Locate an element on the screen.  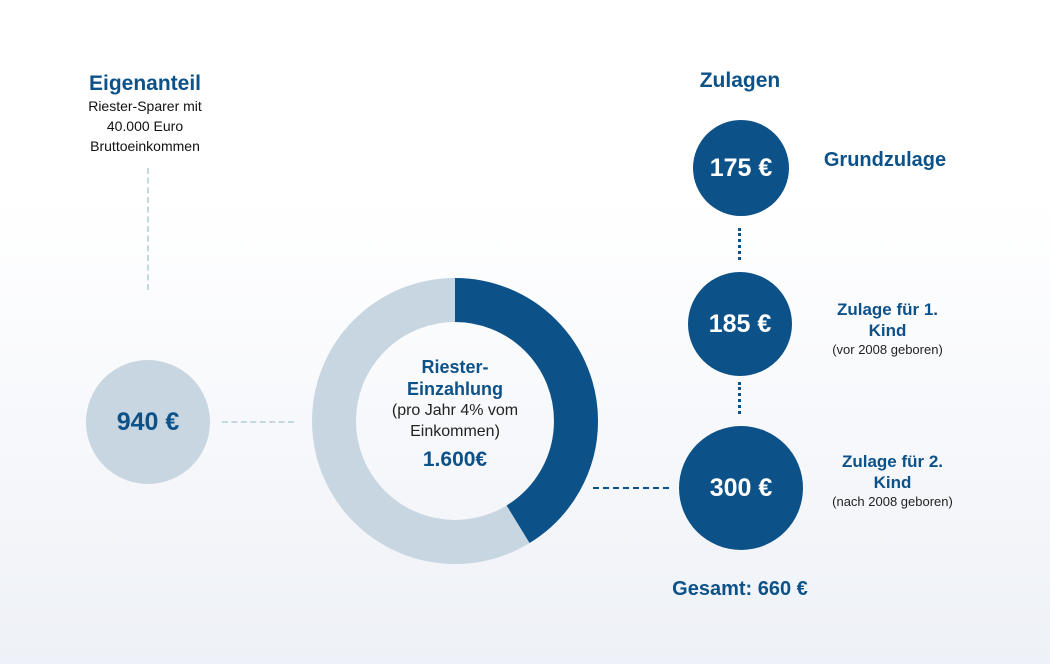
zulage-label: Zulage für 2. Kind (nach 2008 geboren) is located at coordinates (892, 480).